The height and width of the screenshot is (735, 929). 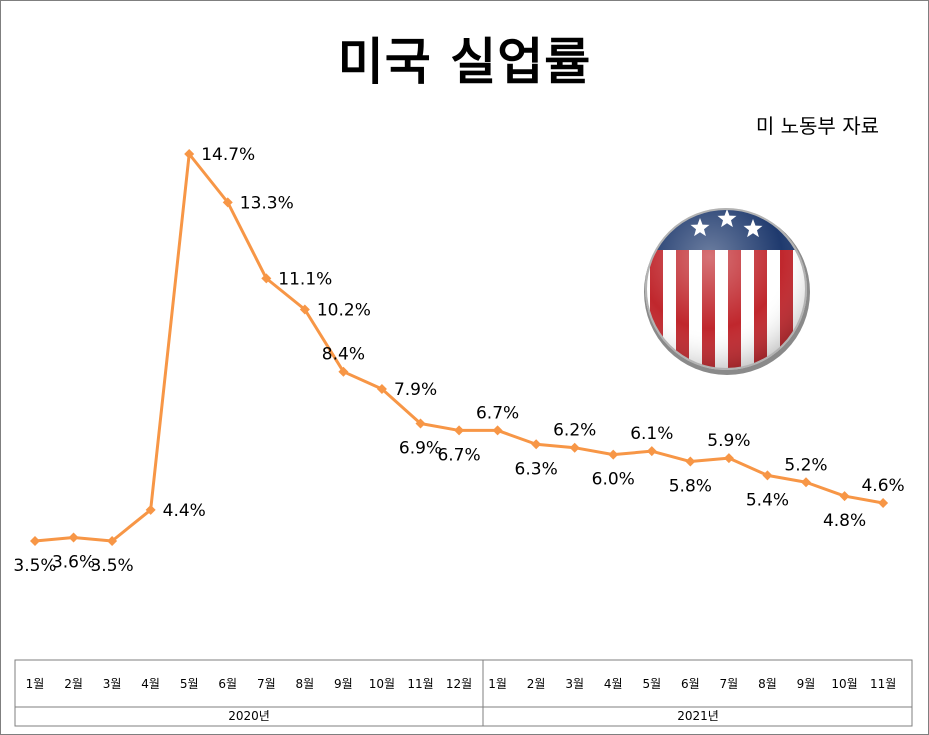 I want to click on data-label: 6.0%, so click(x=613, y=480).